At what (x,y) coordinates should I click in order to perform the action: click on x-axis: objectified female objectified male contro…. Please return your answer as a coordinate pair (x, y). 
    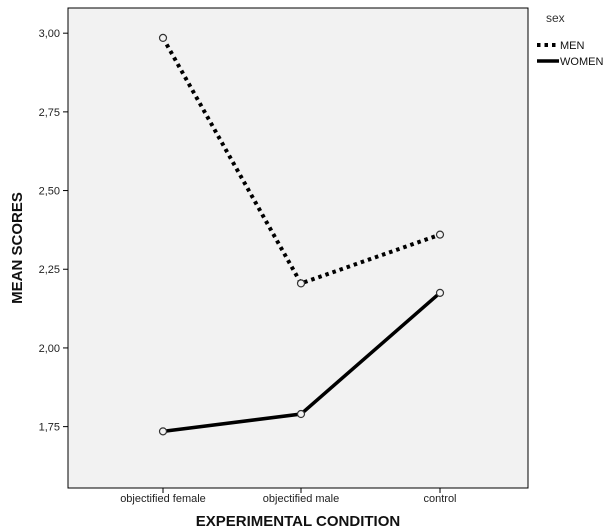
    Looking at the image, I should click on (288, 496).